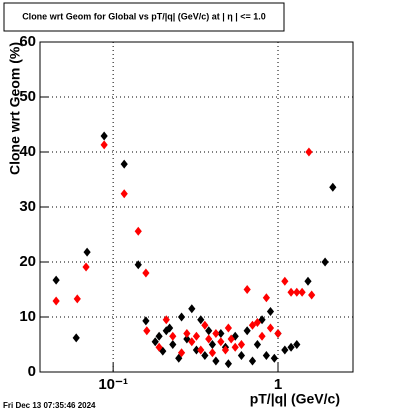 The image size is (400, 414). I want to click on y-tick-label: 30, so click(27, 206).